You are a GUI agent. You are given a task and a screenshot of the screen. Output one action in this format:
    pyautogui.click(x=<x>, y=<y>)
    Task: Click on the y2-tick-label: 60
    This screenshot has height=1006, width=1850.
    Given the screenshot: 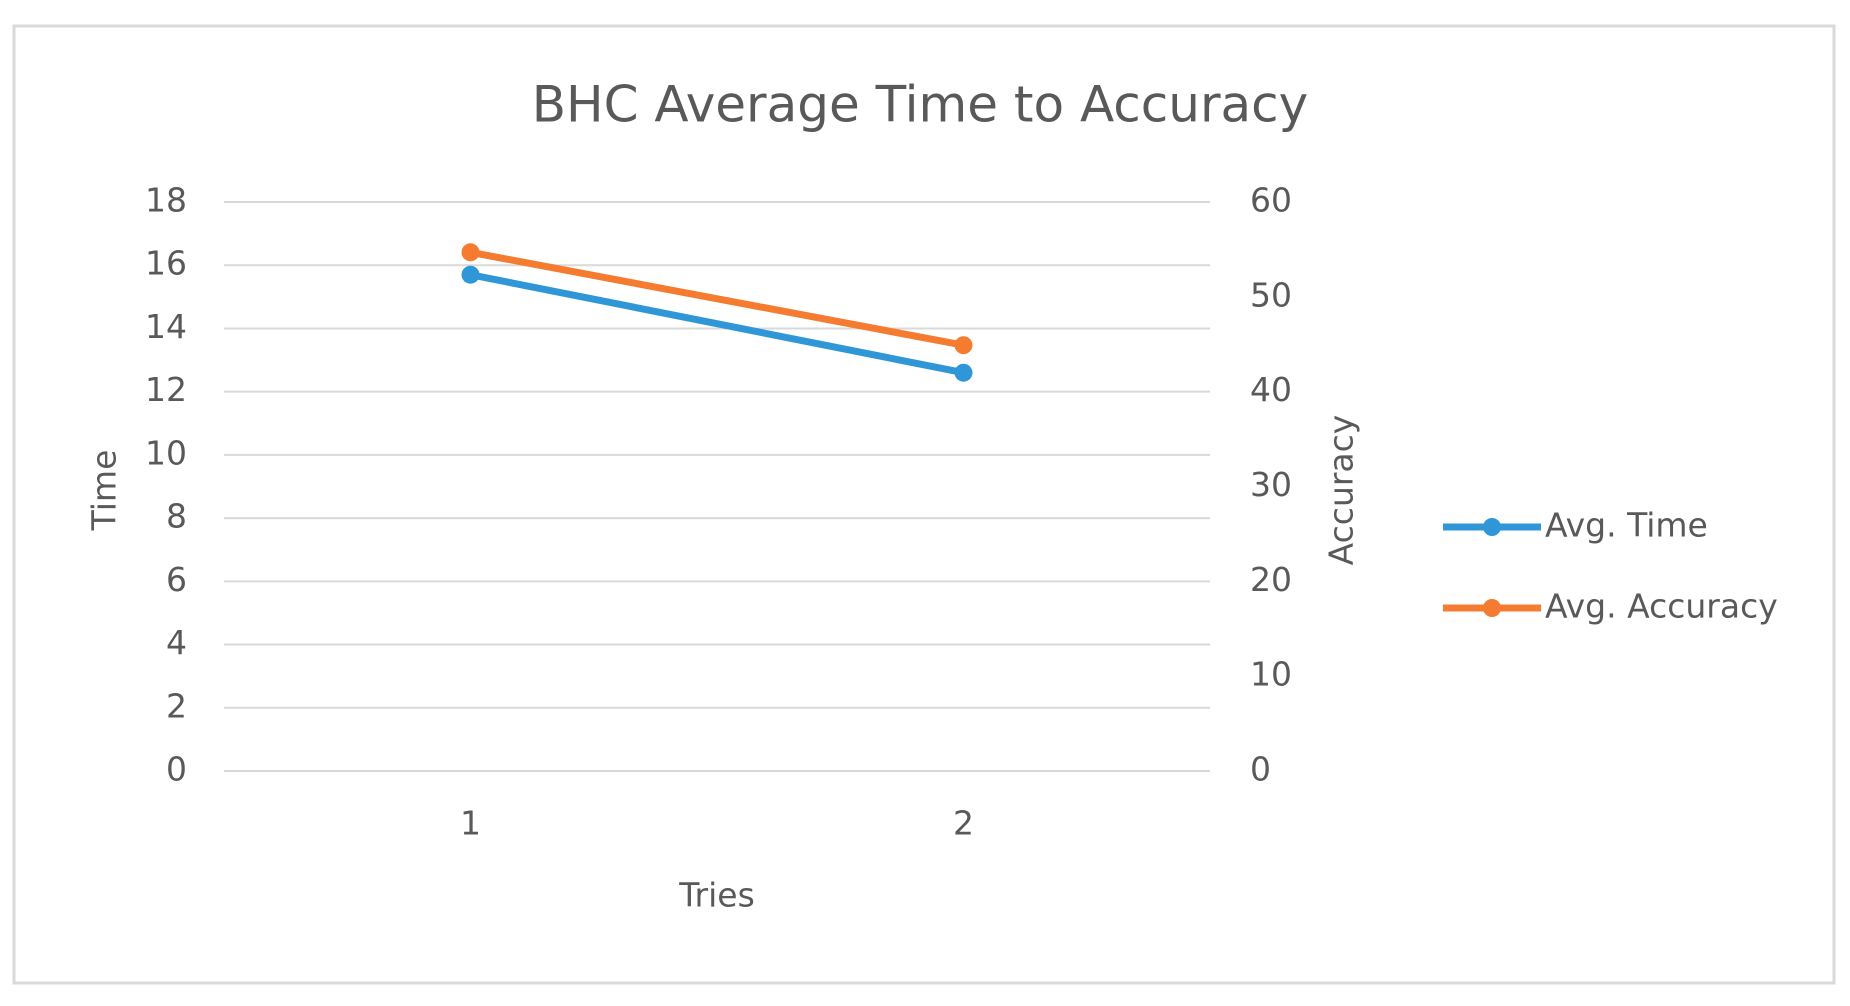 What is the action you would take?
    pyautogui.click(x=1271, y=200)
    